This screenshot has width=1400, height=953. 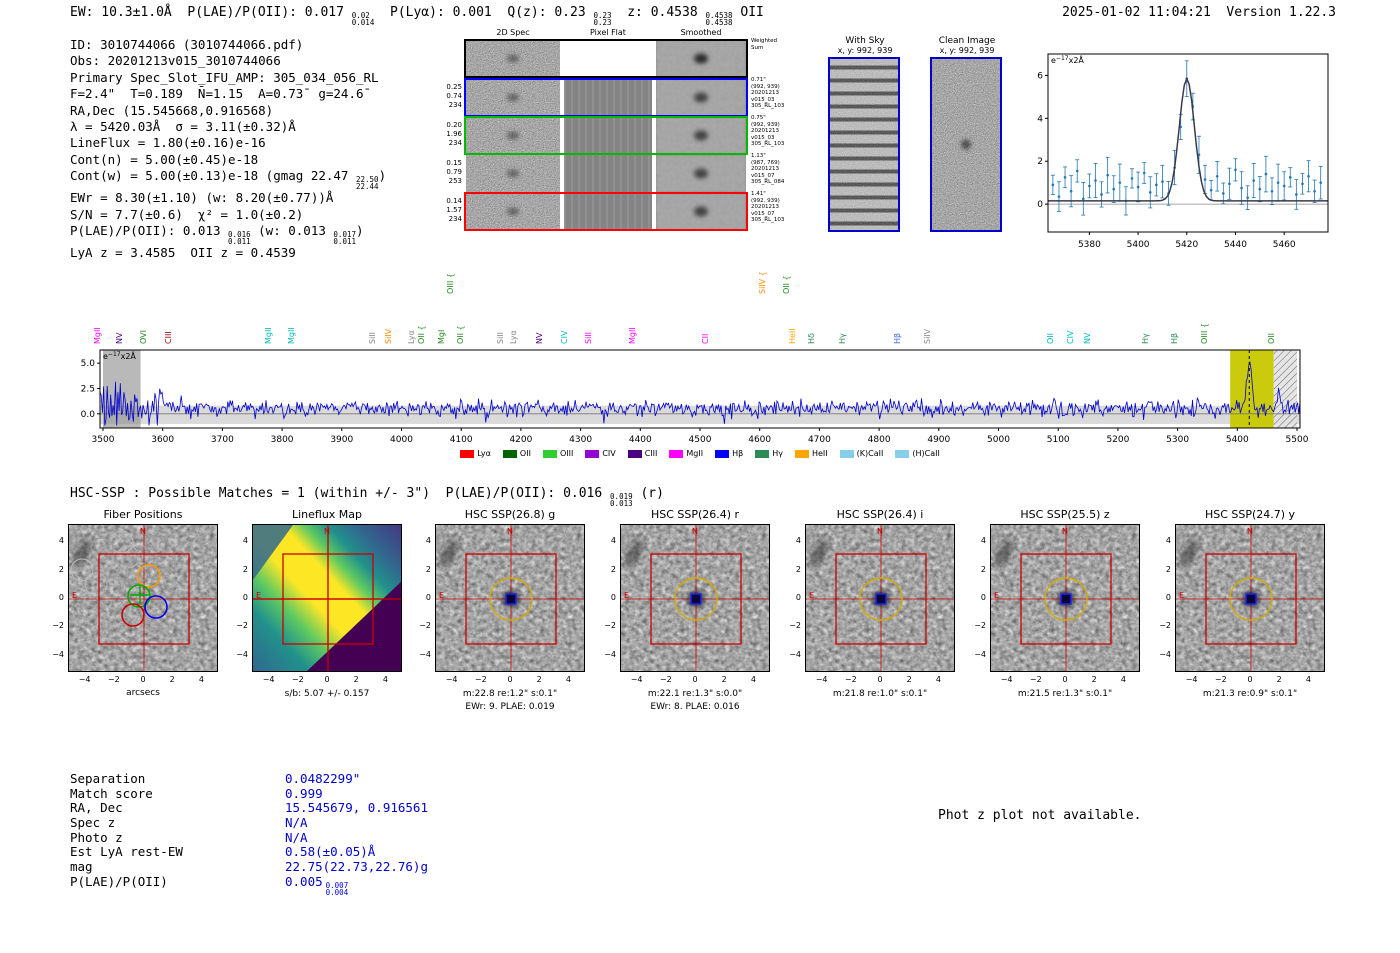 What do you see at coordinates (759, 440) in the screenshot?
I see `svg-text: 4600` at bounding box center [759, 440].